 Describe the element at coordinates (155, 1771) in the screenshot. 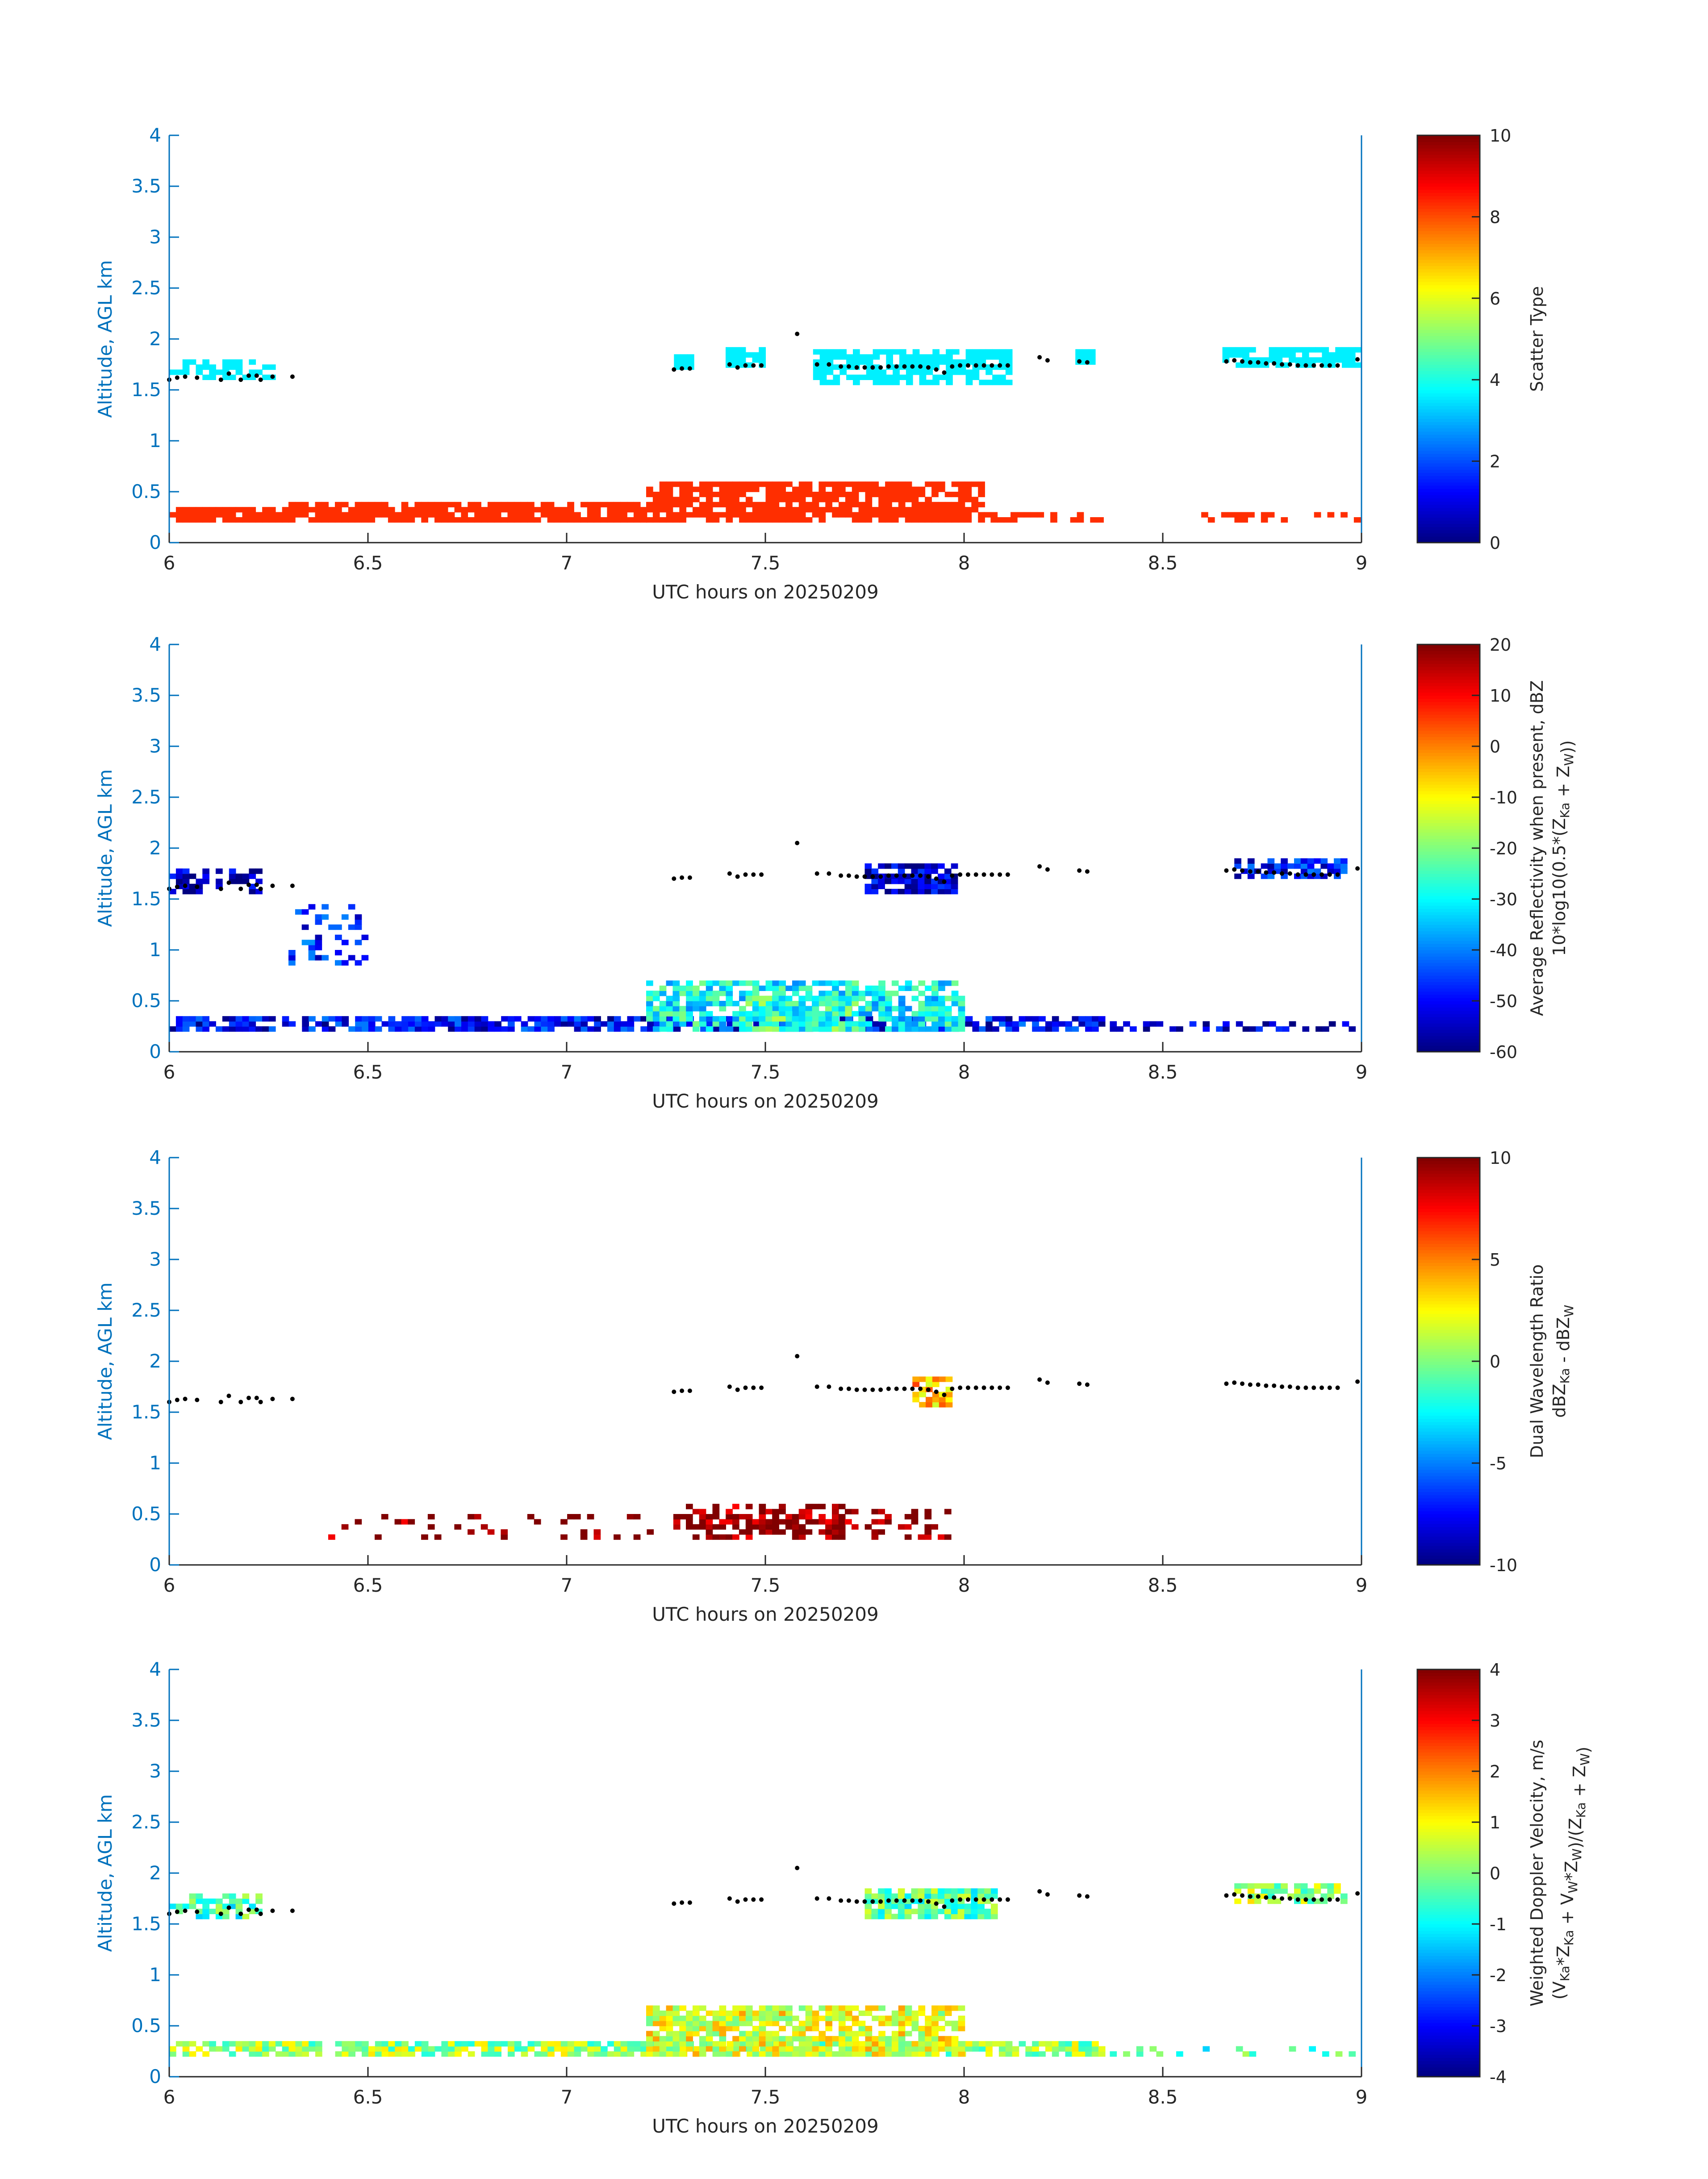

I see `y-tick-label: 3` at that location.